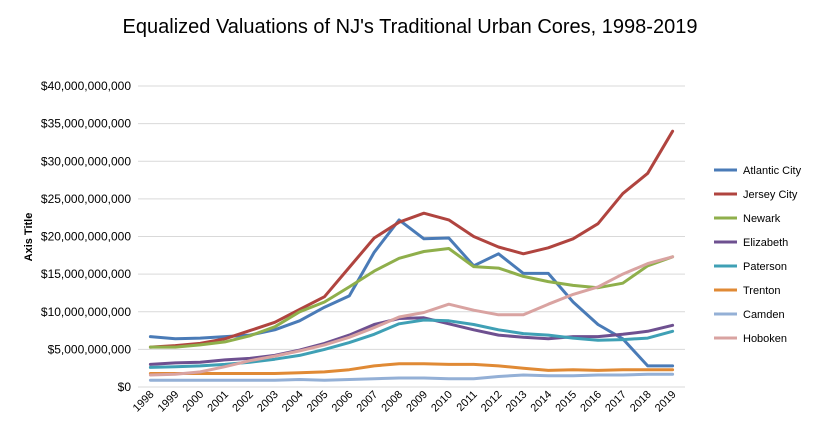 The width and height of the screenshot is (822, 436). I want to click on legend-label-atlantic-city: Atlantic City, so click(772, 171).